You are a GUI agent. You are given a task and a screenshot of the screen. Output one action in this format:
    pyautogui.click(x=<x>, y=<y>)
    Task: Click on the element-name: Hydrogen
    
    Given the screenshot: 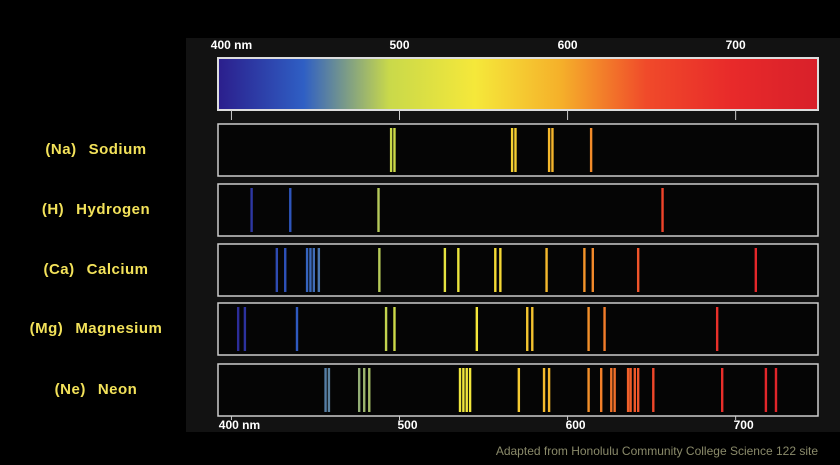 What is the action you would take?
    pyautogui.click(x=113, y=209)
    